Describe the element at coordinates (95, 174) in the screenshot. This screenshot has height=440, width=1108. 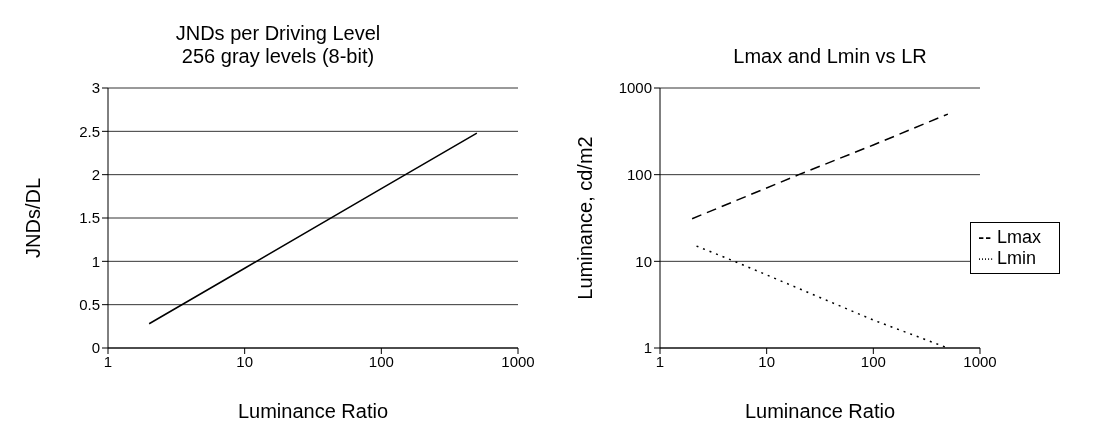
I see `y-tick-label: 2` at that location.